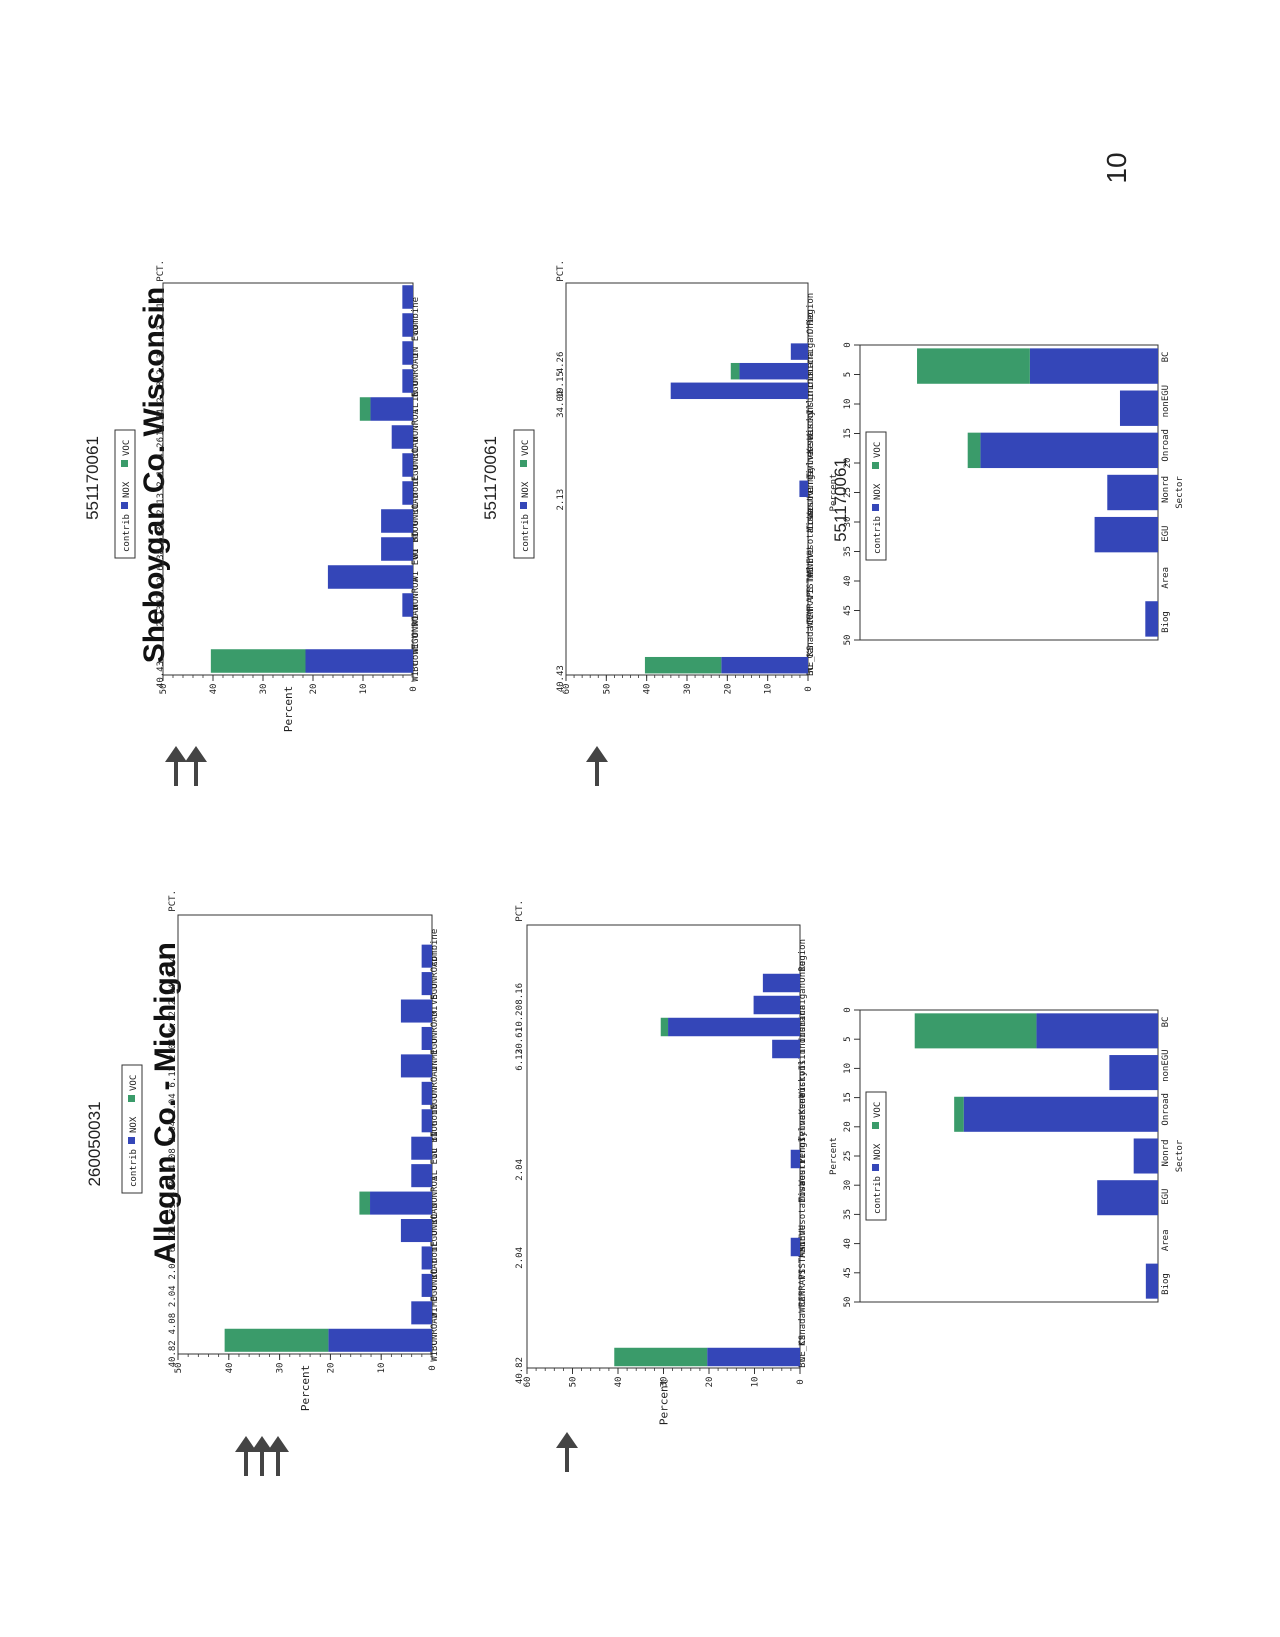 The height and width of the screenshot is (1637, 1280). I want to click on allegan-region-tick-label: 60, so click(528, 1382).